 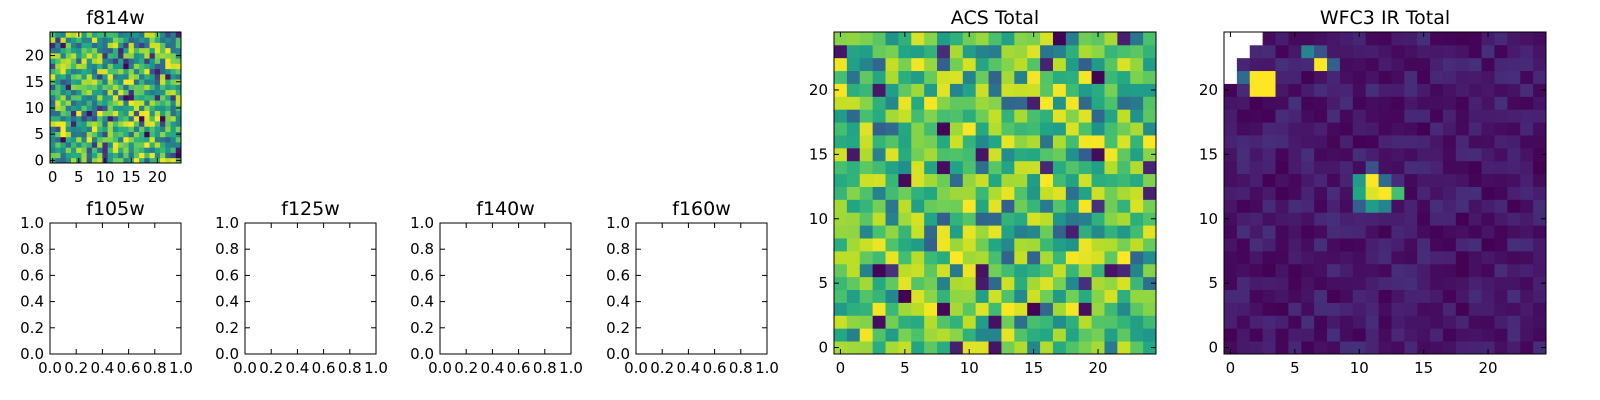 I want to click on x-tick-label: 15, so click(x=1033, y=368).